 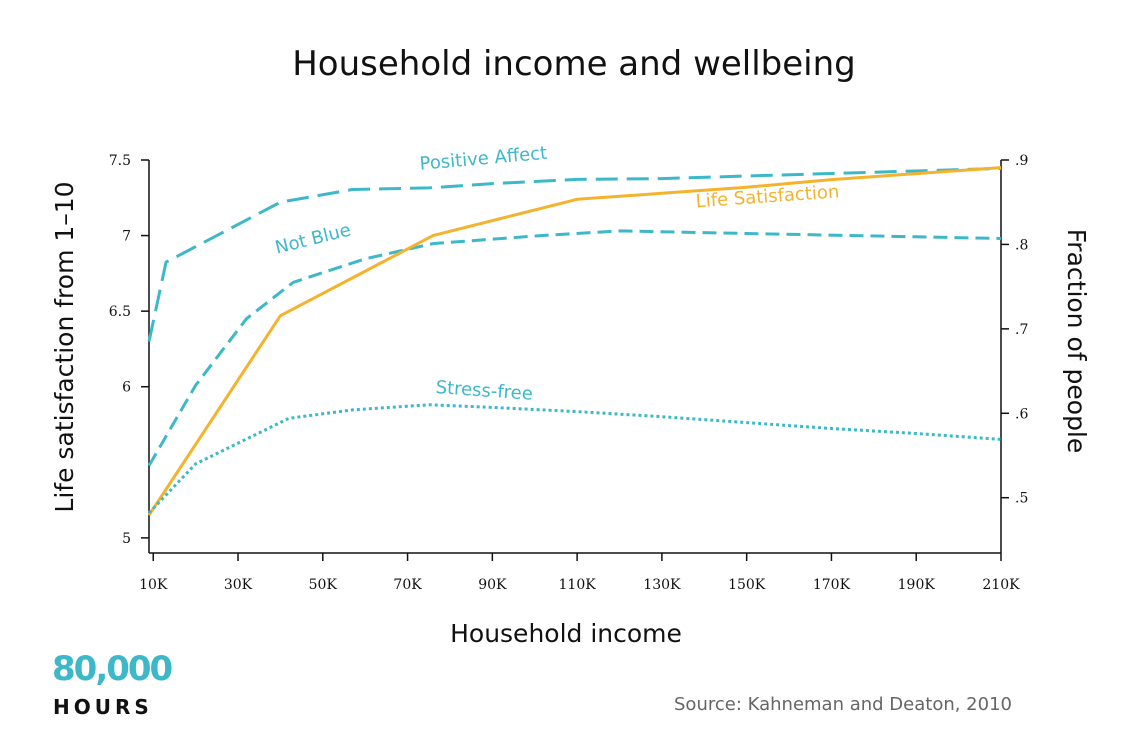 What do you see at coordinates (917, 585) in the screenshot?
I see `x-tick-label: 190K` at bounding box center [917, 585].